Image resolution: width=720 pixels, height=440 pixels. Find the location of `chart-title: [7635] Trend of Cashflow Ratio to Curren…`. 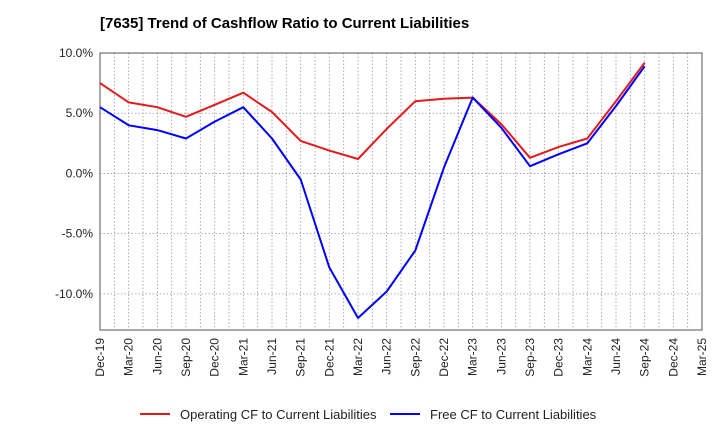

chart-title: [7635] Trend of Cashflow Ratio to Curren… is located at coordinates (285, 23).